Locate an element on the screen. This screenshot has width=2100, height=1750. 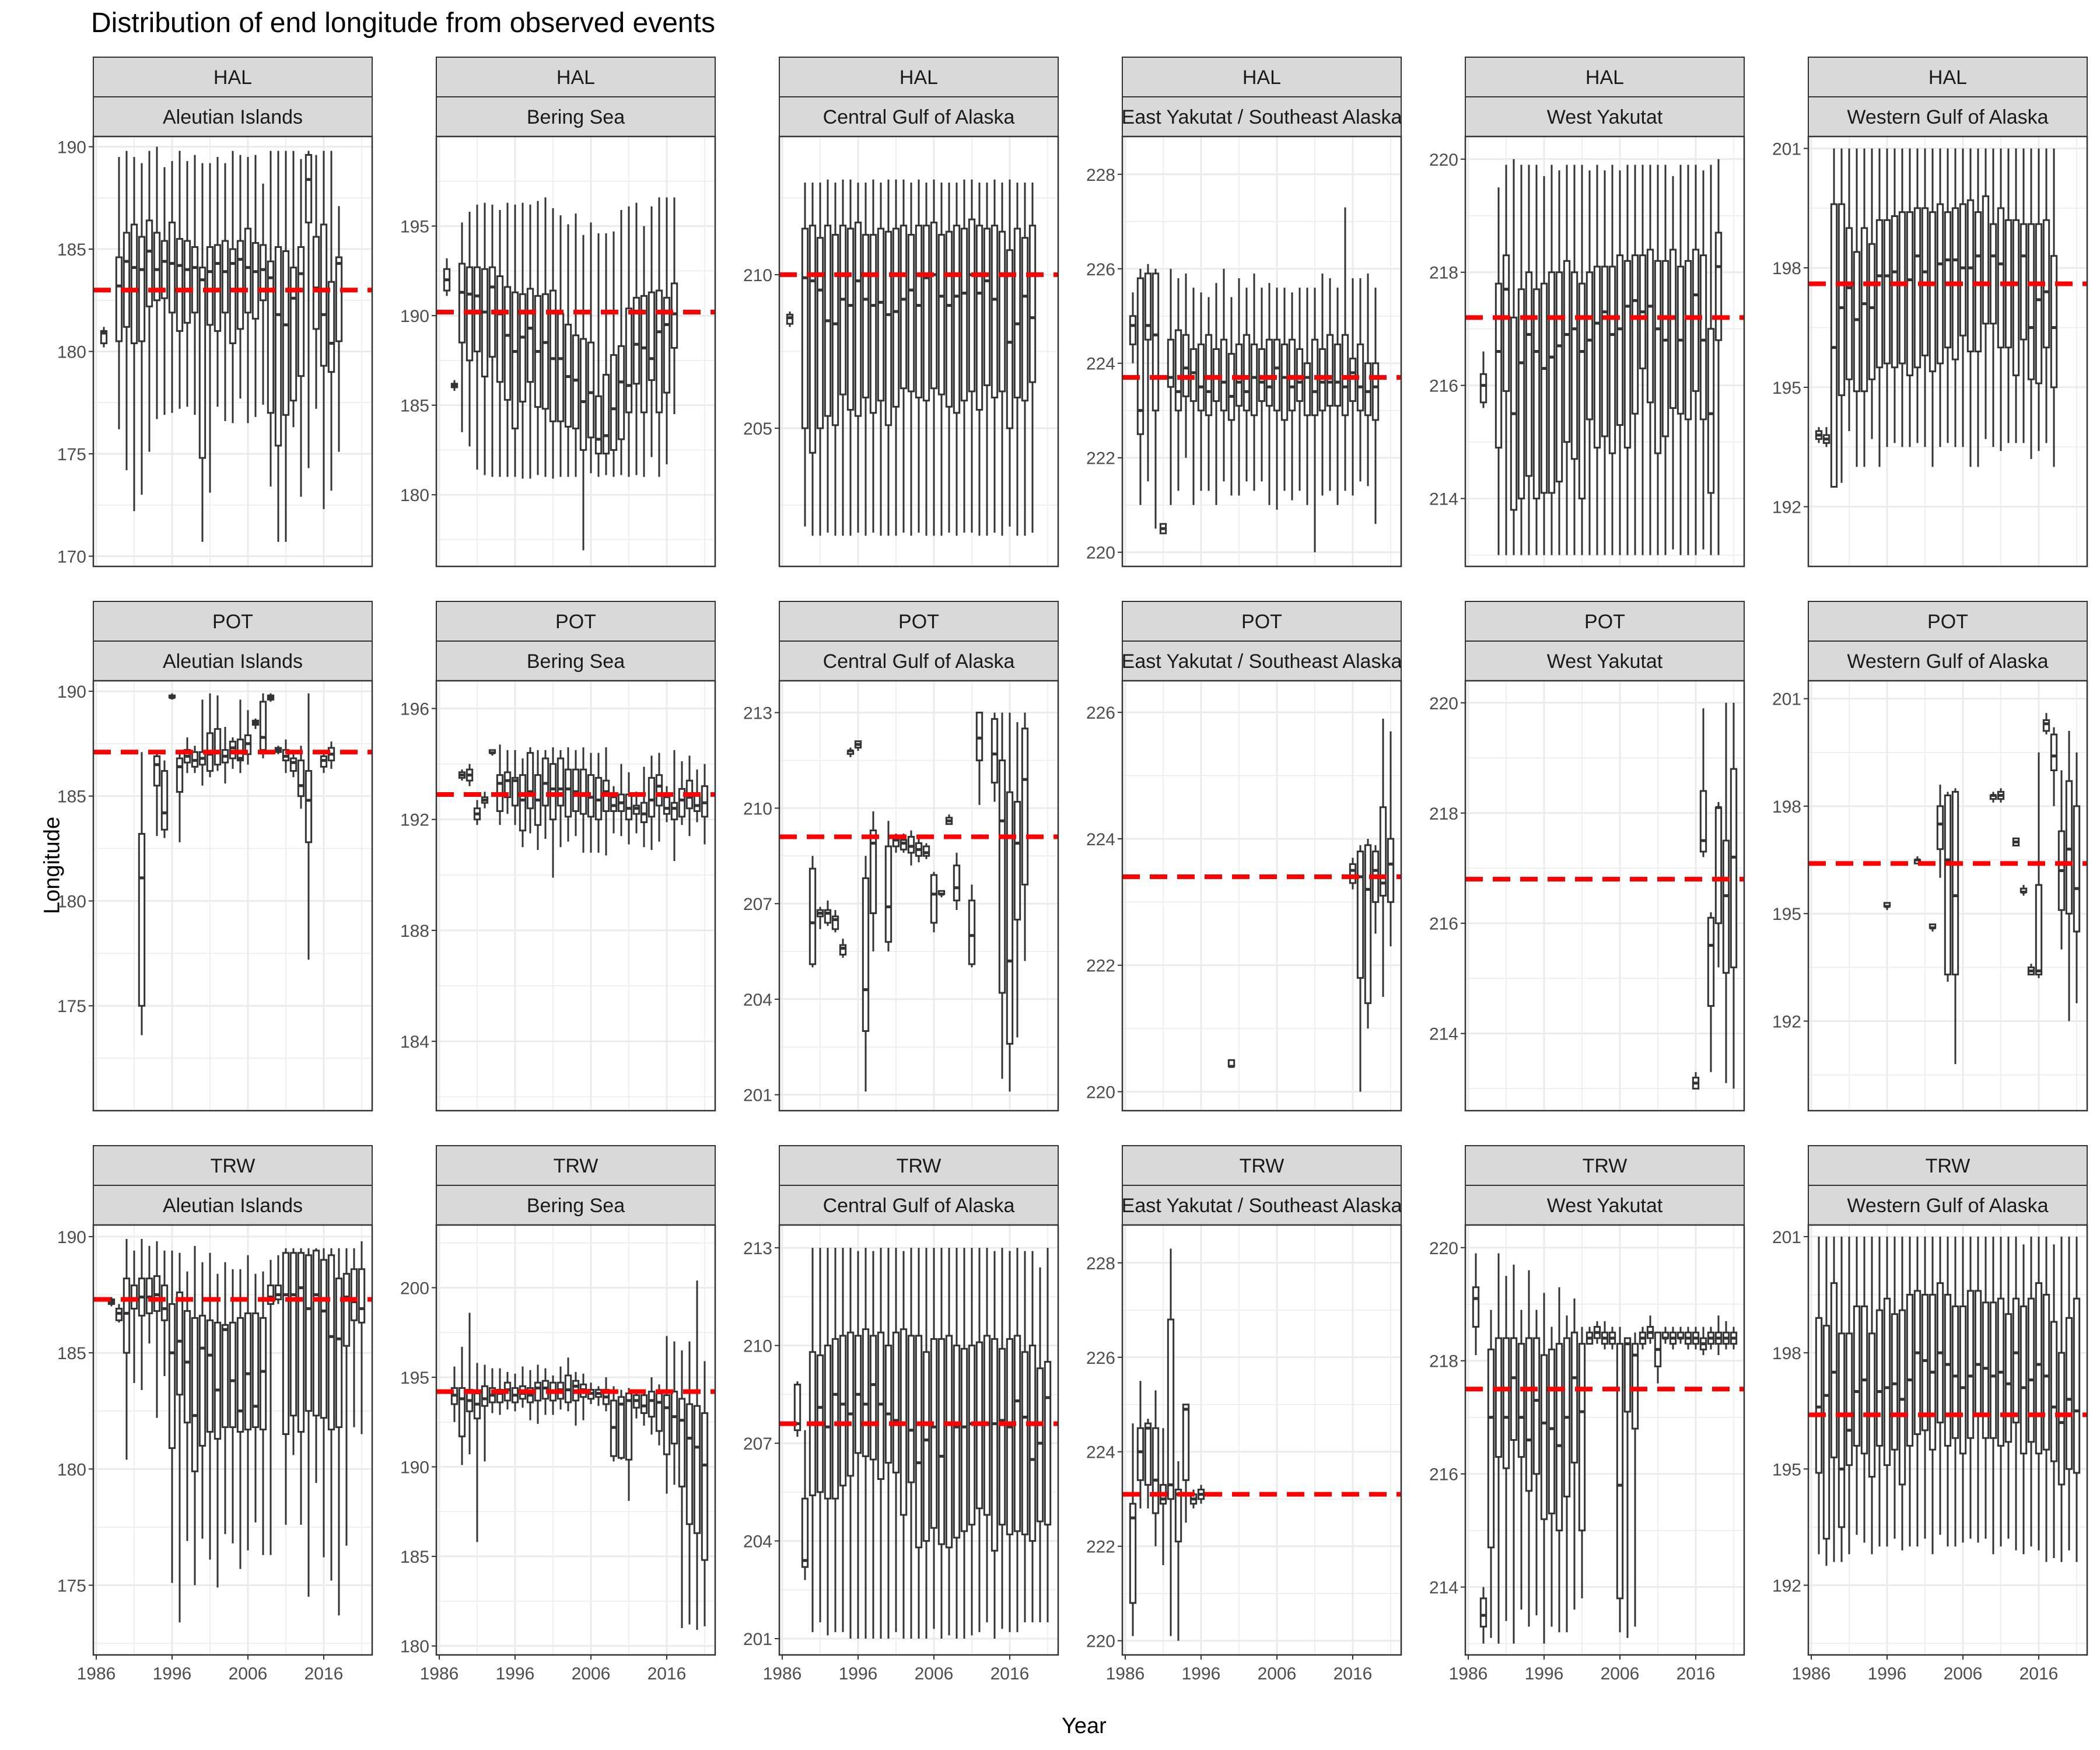
facet-panel-hal-0: HAL Aleutian Islands 170 175 180 185 190 is located at coordinates (215, 312).